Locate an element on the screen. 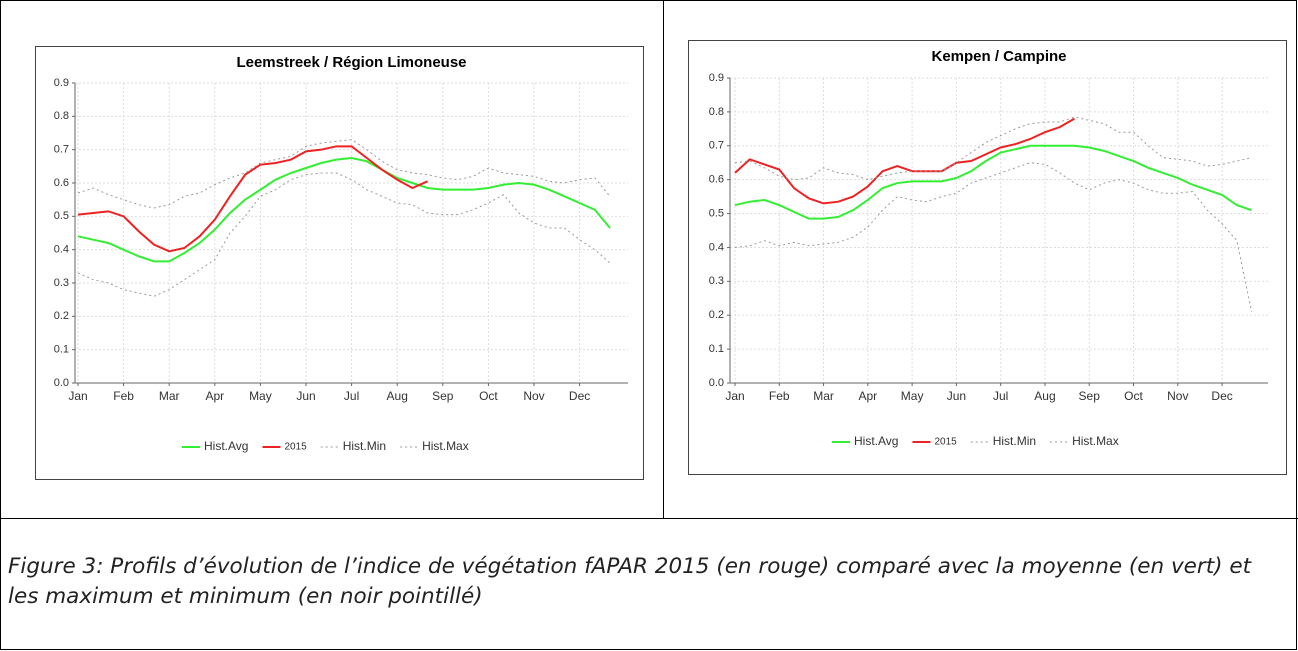 The width and height of the screenshot is (1298, 651). chart-title: Leemstreek / Région Limoneuse is located at coordinates (351, 62).